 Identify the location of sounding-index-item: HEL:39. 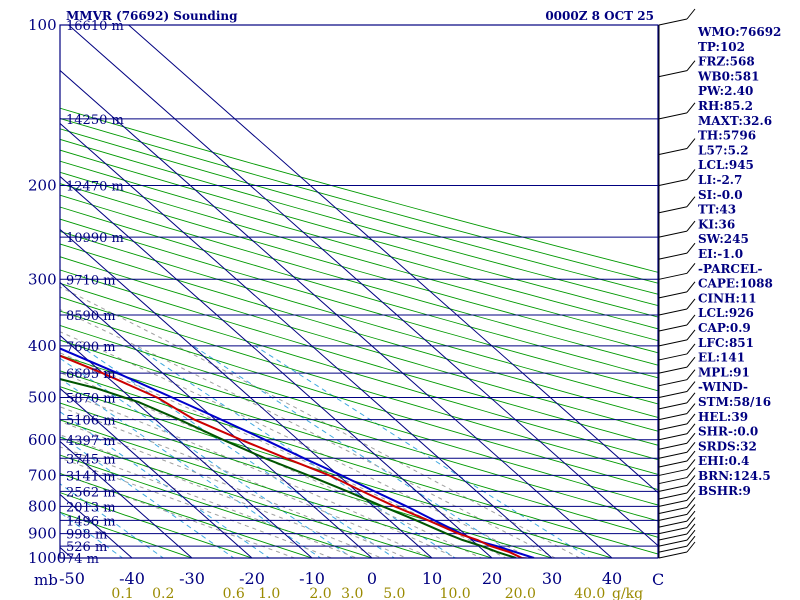
(723, 417).